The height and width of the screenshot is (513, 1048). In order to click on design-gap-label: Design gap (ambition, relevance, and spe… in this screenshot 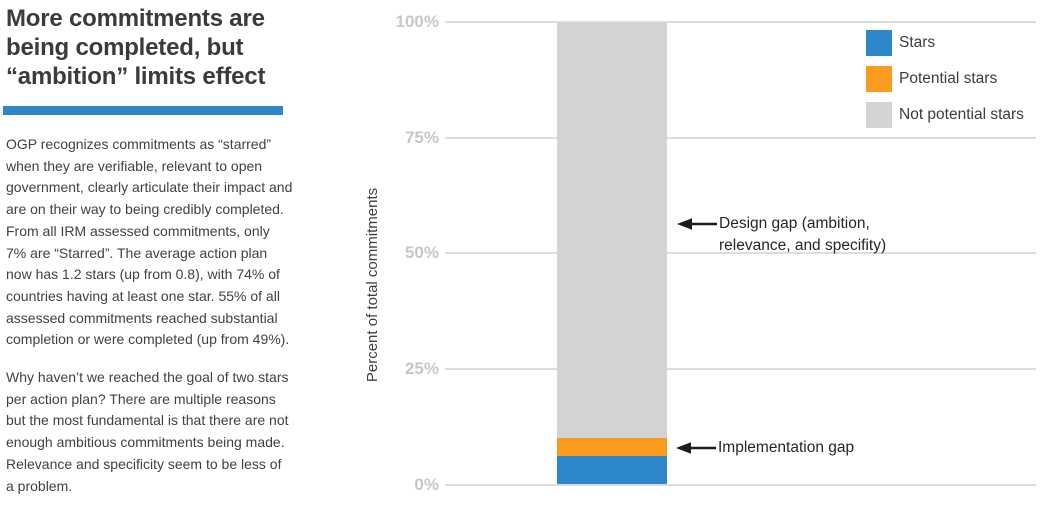, I will do `click(803, 234)`.